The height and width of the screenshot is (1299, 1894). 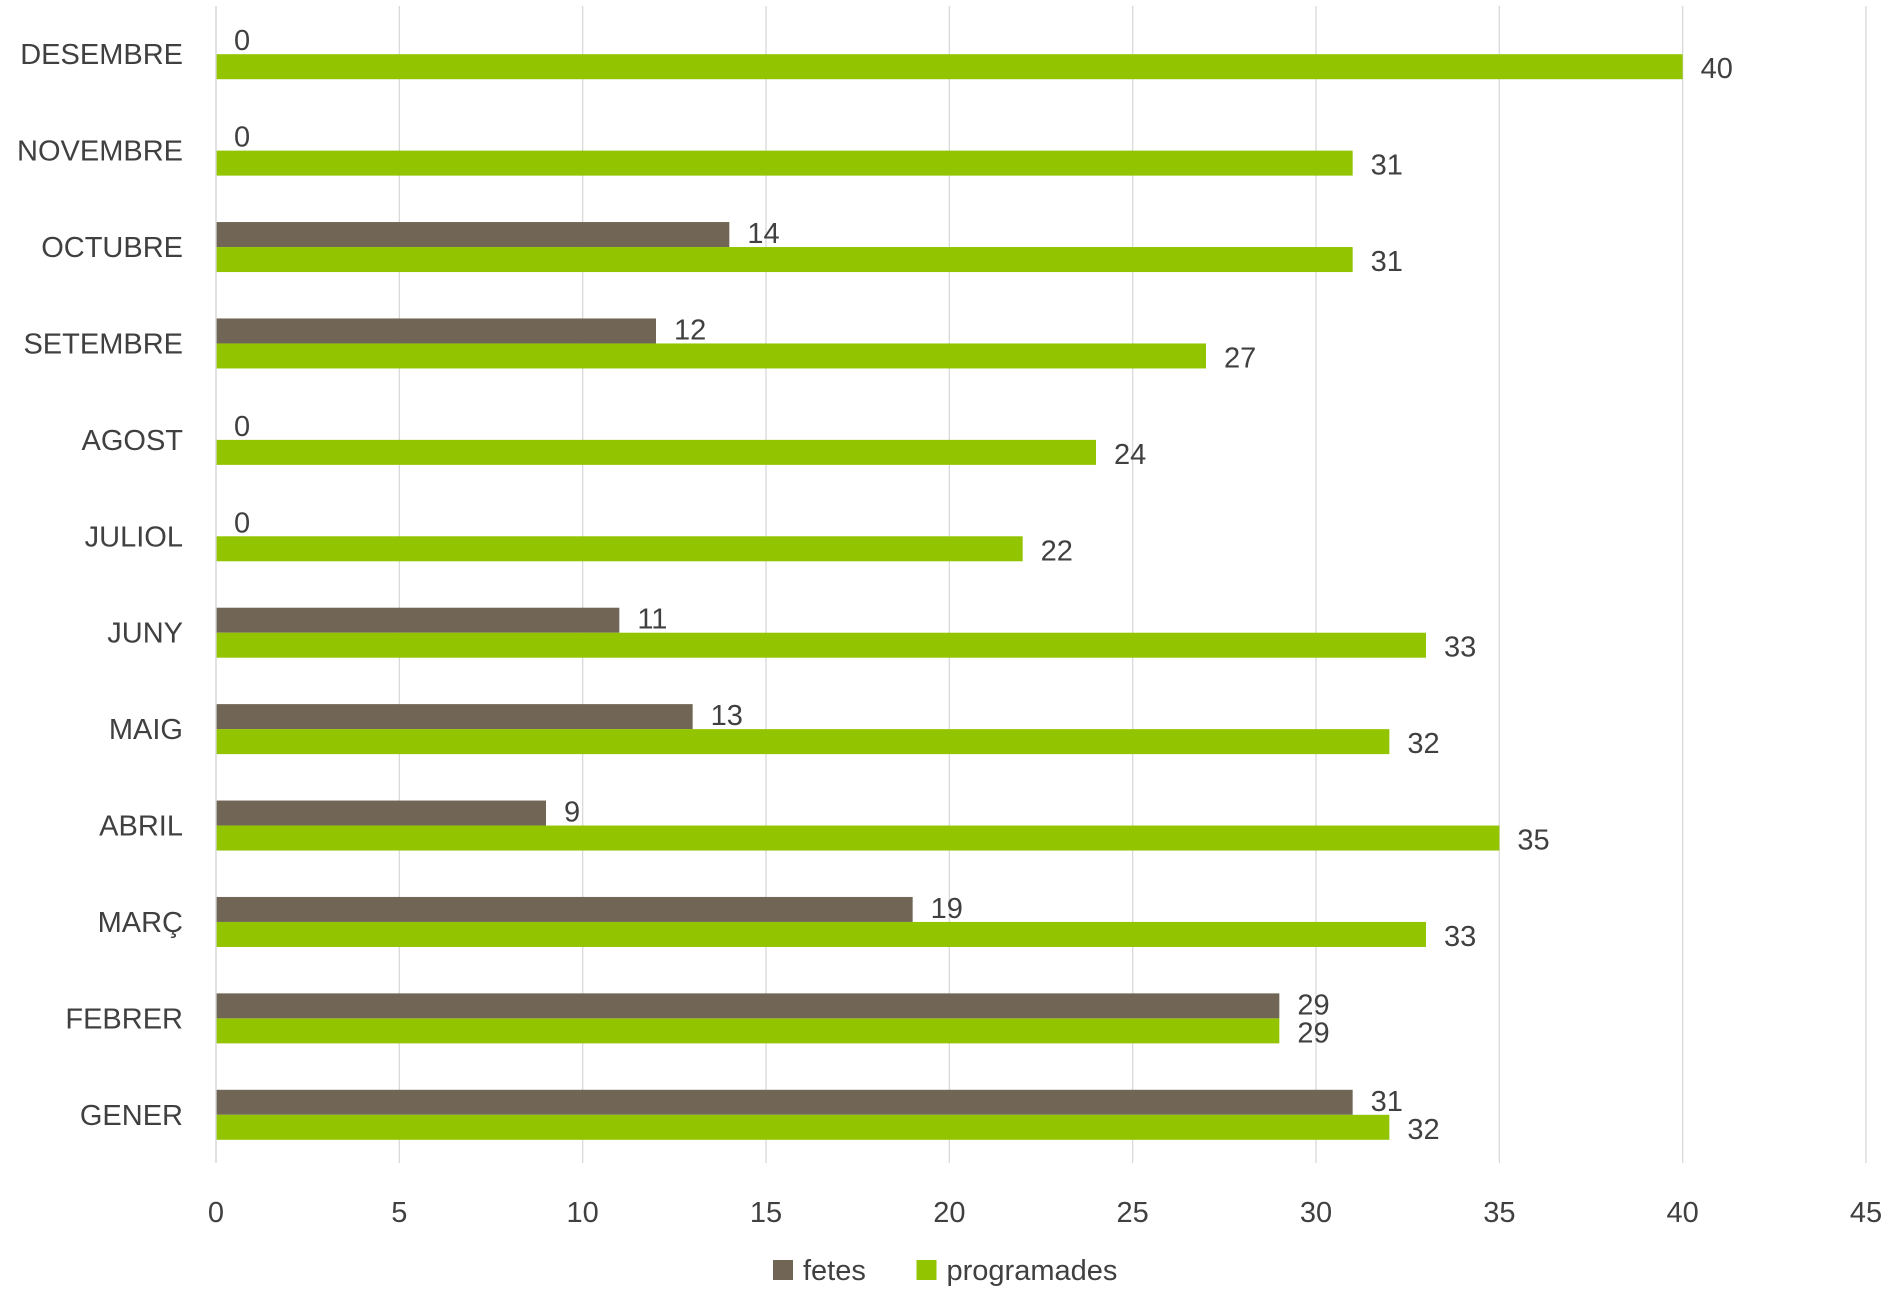 What do you see at coordinates (1316, 1213) in the screenshot?
I see `x-tick-label-30: 30` at bounding box center [1316, 1213].